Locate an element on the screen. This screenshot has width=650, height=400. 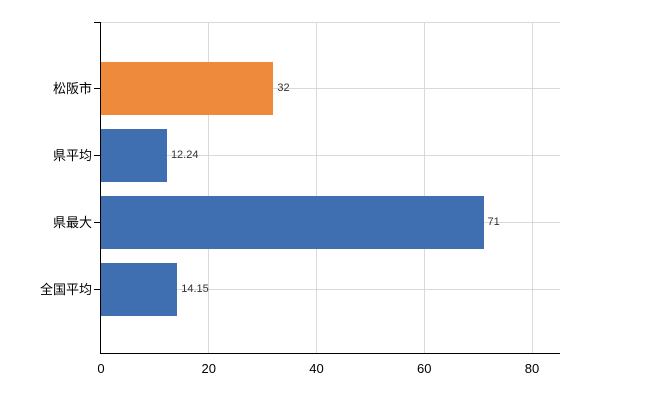
bar-value-label: 71 is located at coordinates (493, 222).